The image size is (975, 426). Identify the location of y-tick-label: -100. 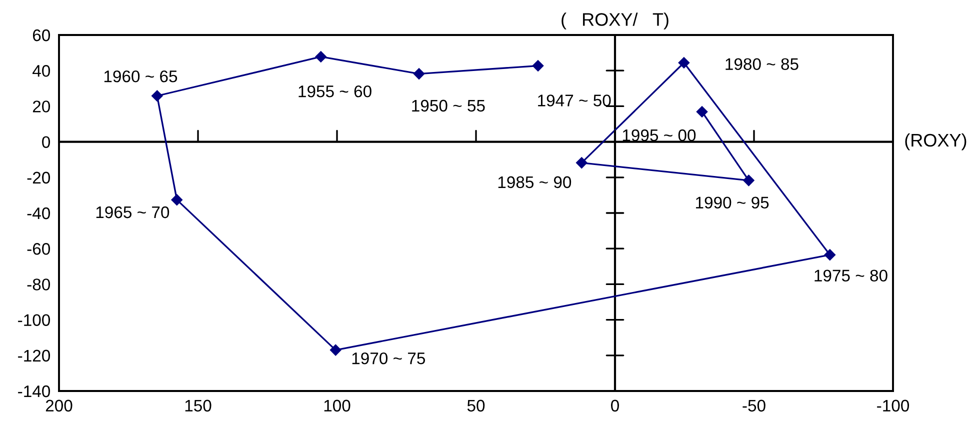
(34, 320).